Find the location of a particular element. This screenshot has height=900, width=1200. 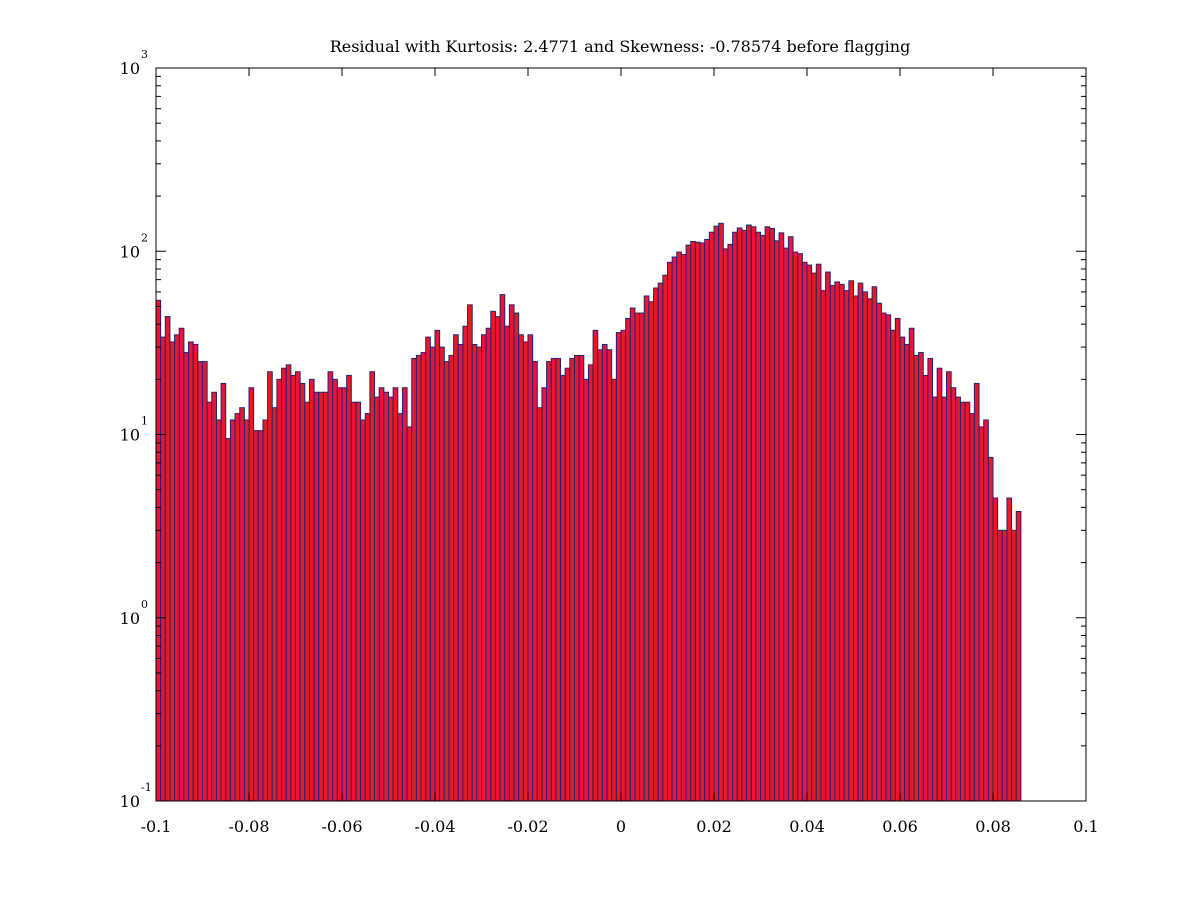

x-tick-label: 0 is located at coordinates (621, 826).